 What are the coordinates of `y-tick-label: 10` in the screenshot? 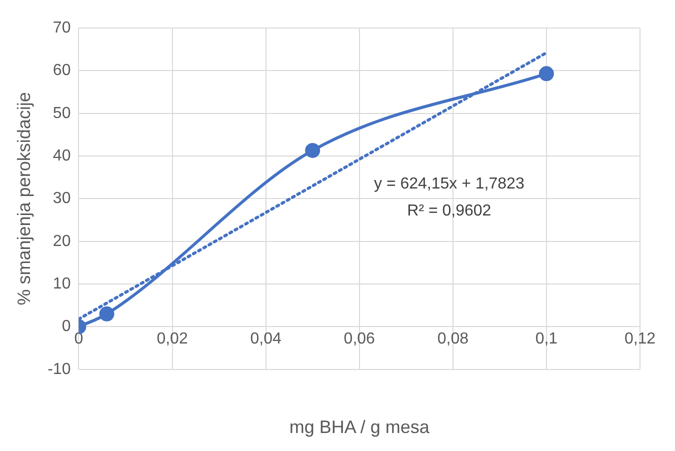 It's located at (61, 283).